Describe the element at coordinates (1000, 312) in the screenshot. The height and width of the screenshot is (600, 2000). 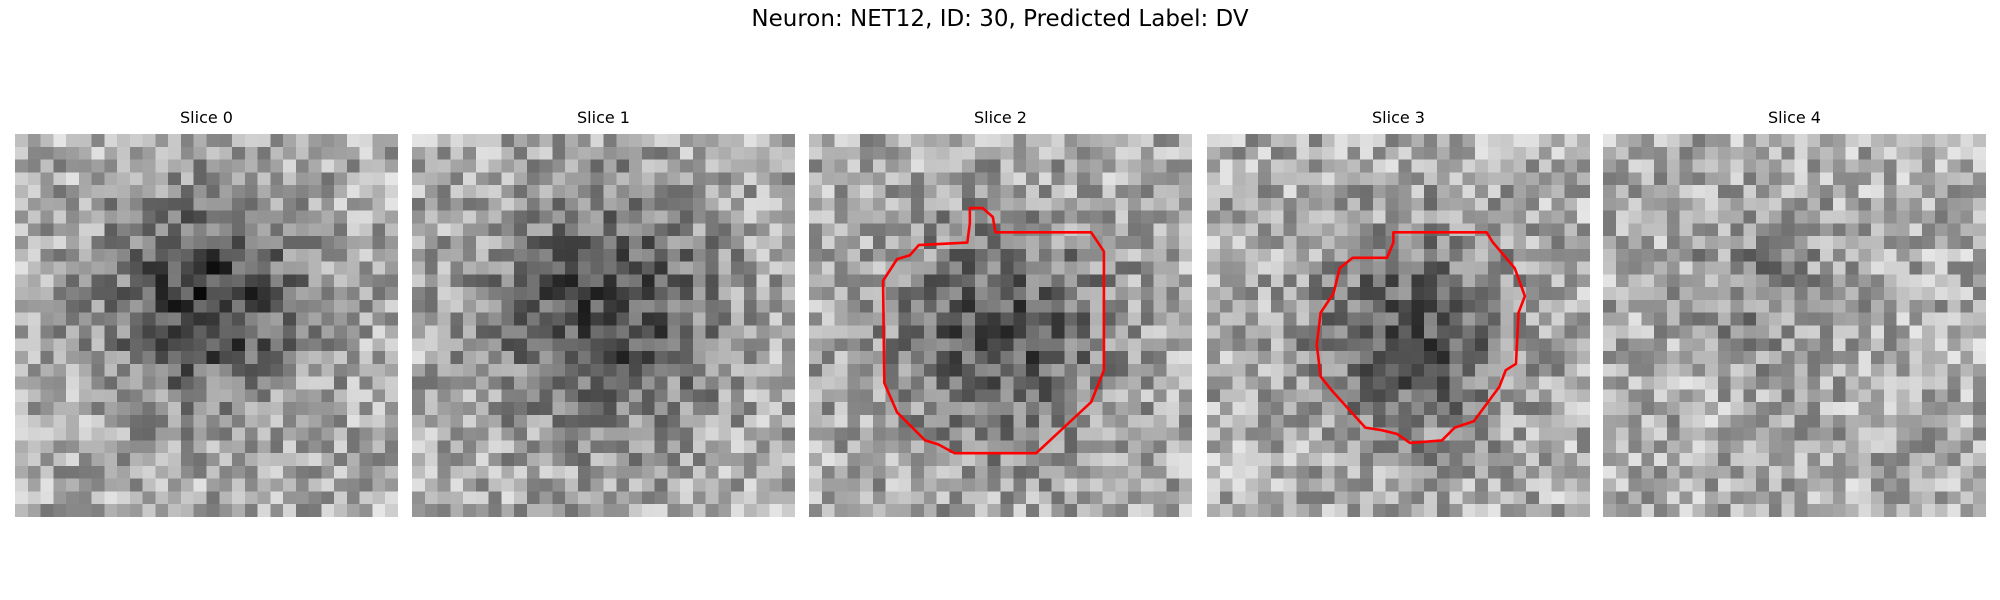
I see `panel: Slice 2` at that location.